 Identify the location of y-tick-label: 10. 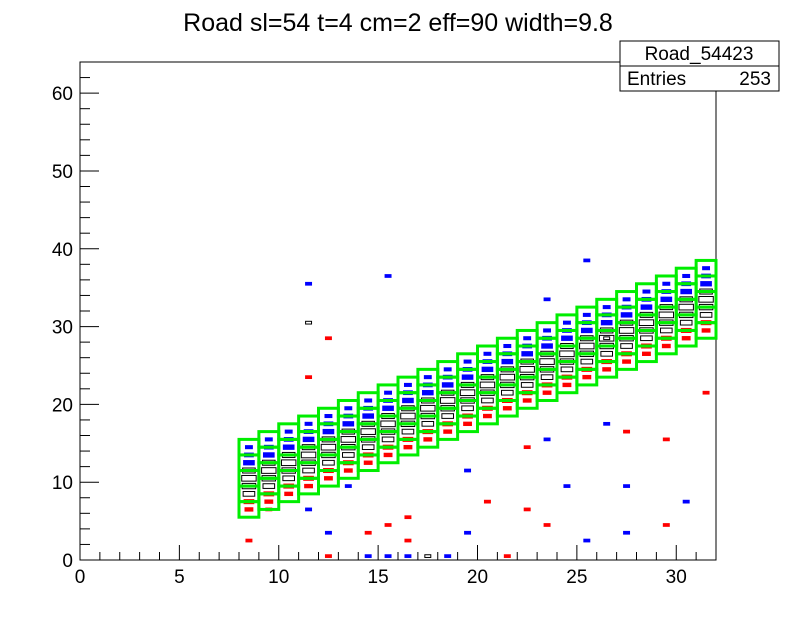
(62, 483).